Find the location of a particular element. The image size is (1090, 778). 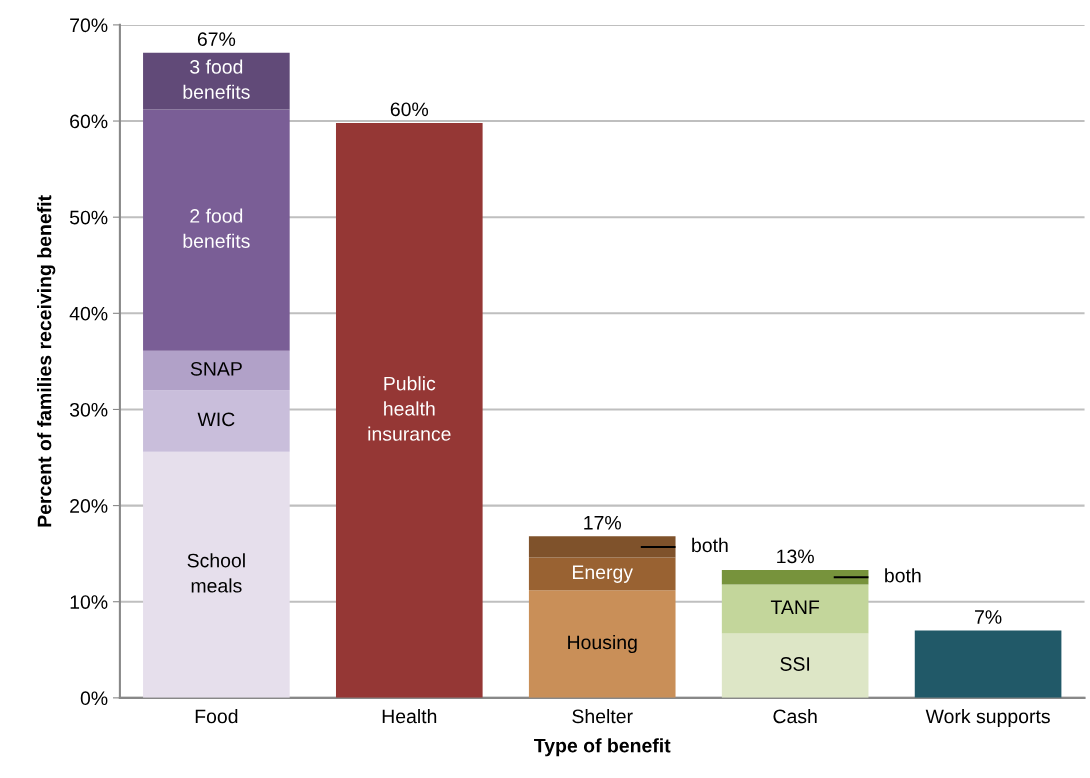

y-tick-label: 50% is located at coordinates (88, 217).